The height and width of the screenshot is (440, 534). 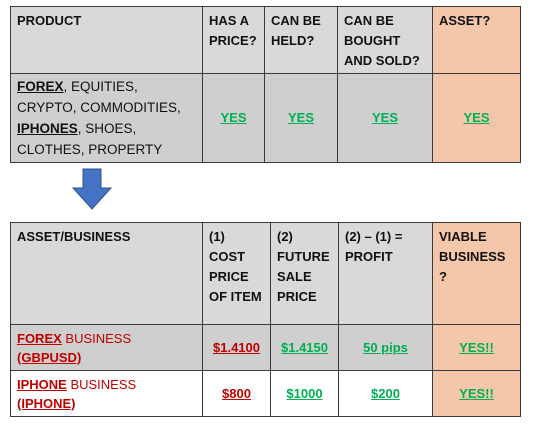 I want to click on header-profit: (2) – (1) = PROFIT, so click(x=385, y=273).